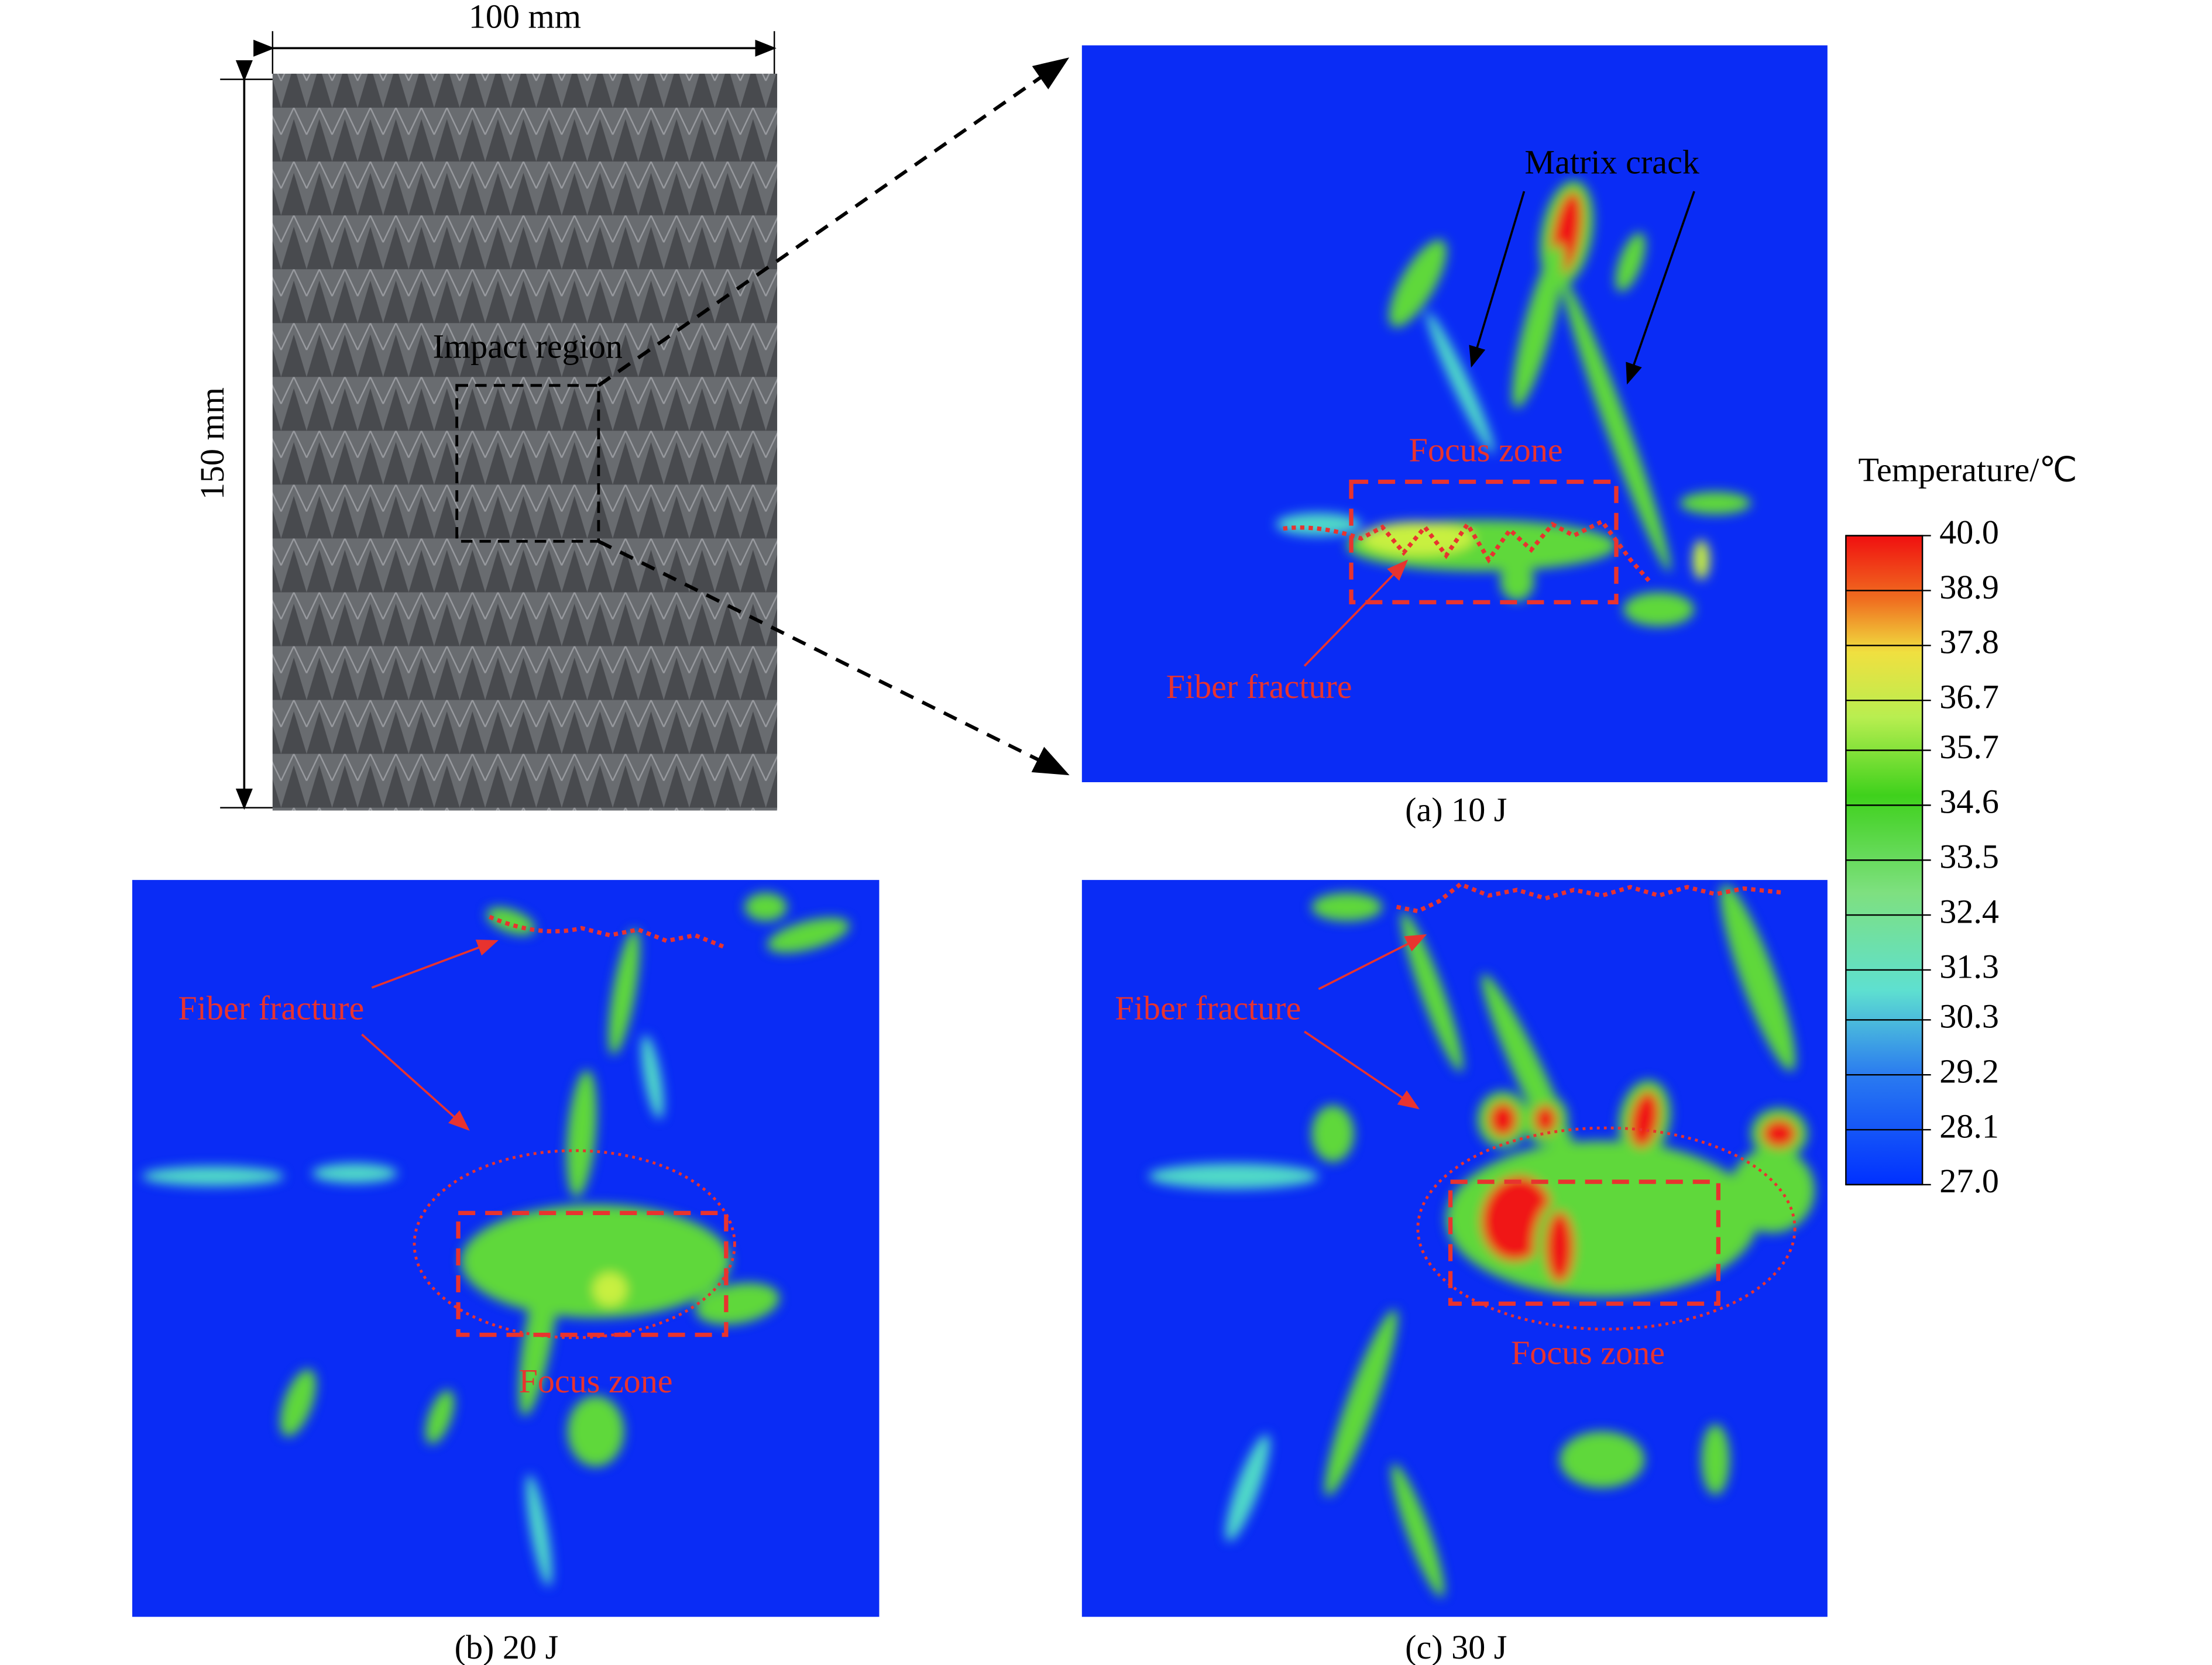 This screenshot has width=2212, height=1665. Describe the element at coordinates (1969, 747) in the screenshot. I see `colorbar-tick-label: 35.7` at that location.